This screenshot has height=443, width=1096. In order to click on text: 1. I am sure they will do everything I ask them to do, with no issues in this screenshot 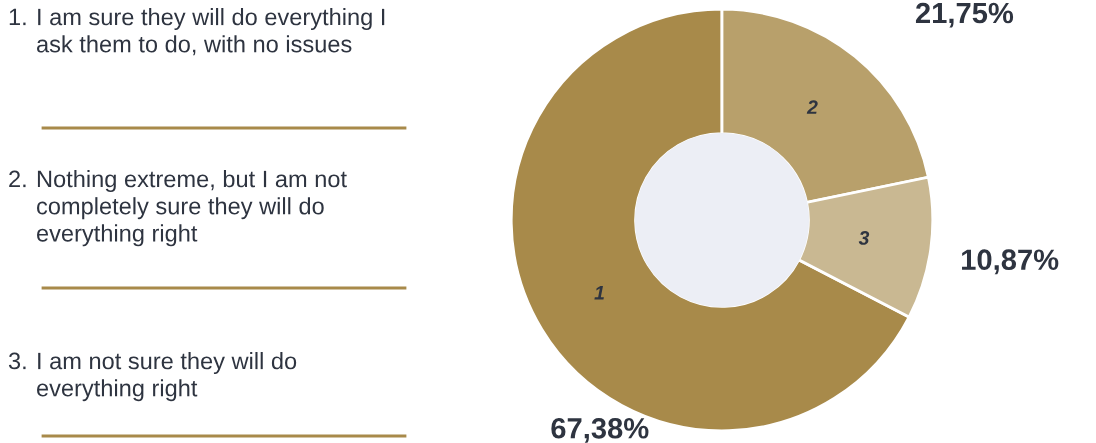, I will do `click(197, 32)`.